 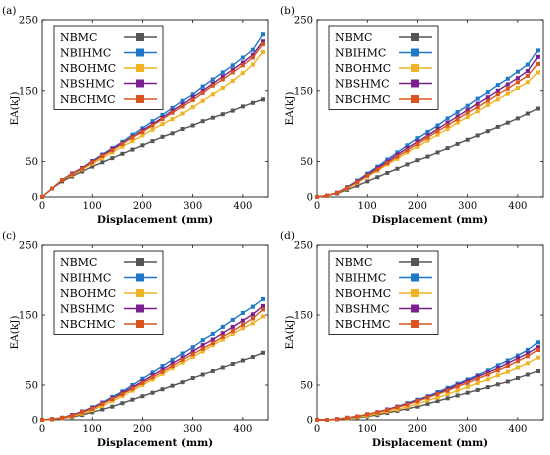 What do you see at coordinates (108, 292) in the screenshot?
I see `legend: NBMC NBIHMC NBOHMC NBSHMC NBCHMC` at bounding box center [108, 292].